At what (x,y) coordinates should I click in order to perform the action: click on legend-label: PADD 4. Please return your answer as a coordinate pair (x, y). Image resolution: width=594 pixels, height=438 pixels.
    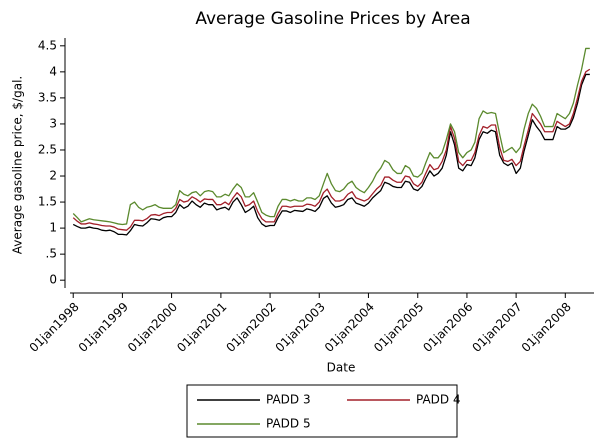
    Looking at the image, I should click on (438, 400).